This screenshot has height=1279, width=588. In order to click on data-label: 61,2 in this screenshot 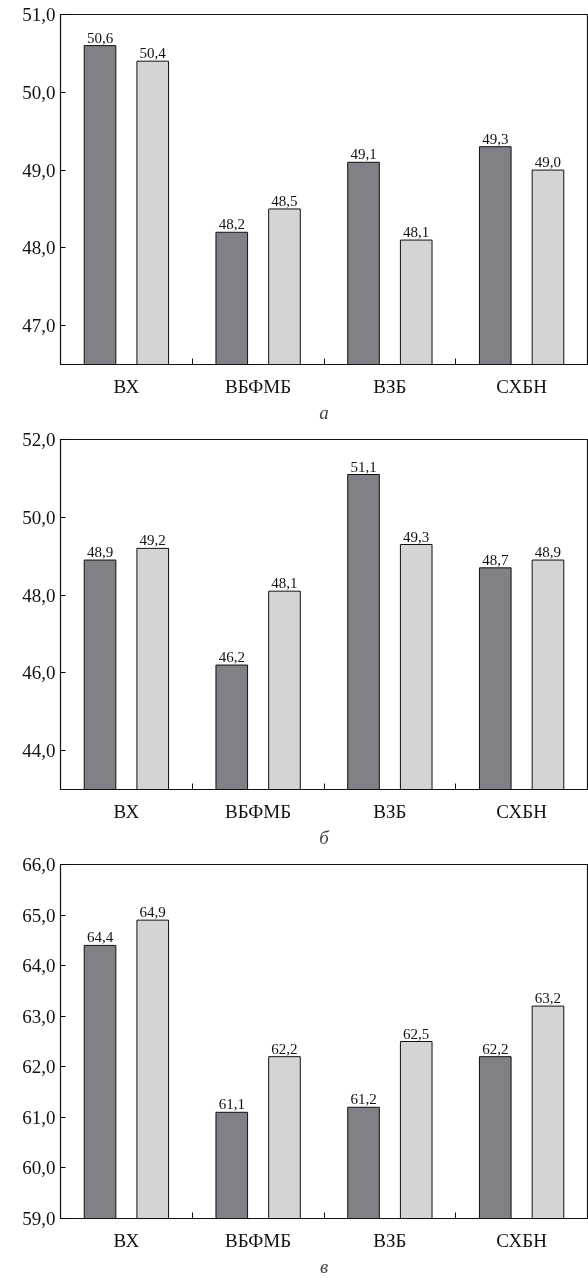, I will do `click(363, 1099)`.